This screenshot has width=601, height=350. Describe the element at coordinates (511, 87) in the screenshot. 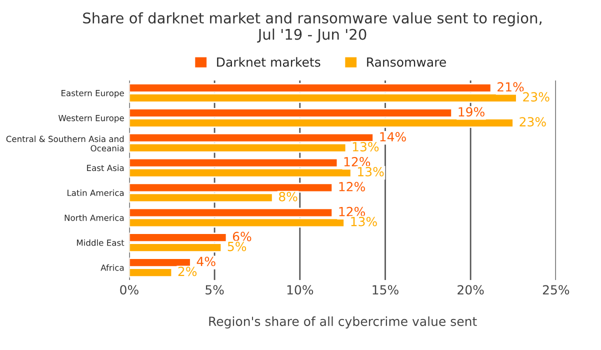

I see `data-label: 21%` at that location.